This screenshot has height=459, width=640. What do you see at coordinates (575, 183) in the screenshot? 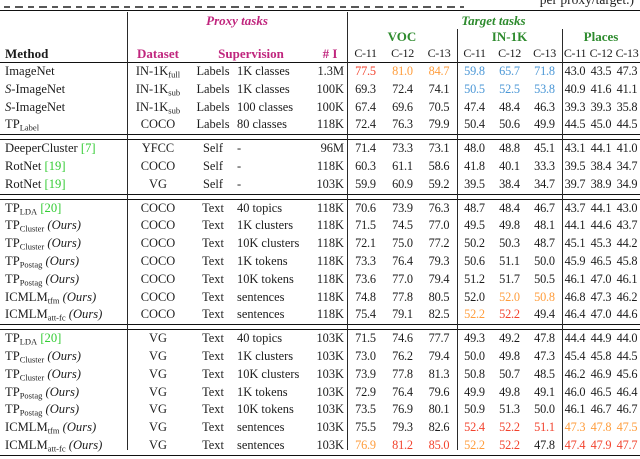
I see `score-cell: 39.7` at bounding box center [575, 183].